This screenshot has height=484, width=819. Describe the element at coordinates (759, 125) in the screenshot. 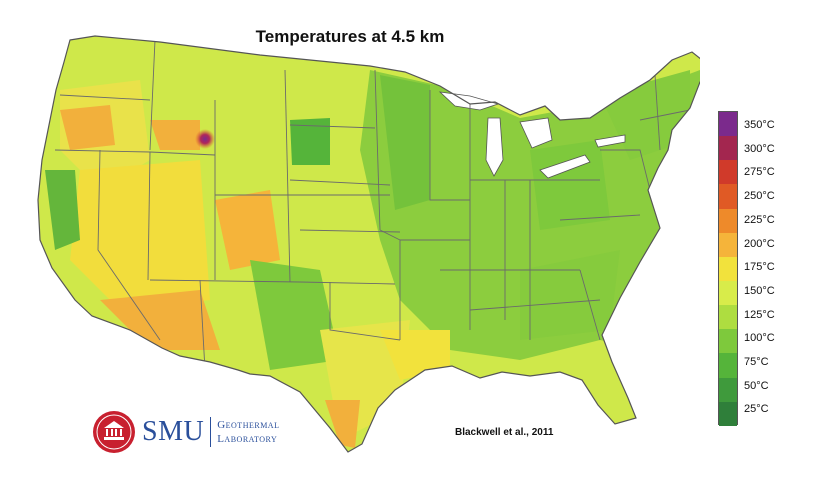

I see `legend-label: 350°C` at that location.